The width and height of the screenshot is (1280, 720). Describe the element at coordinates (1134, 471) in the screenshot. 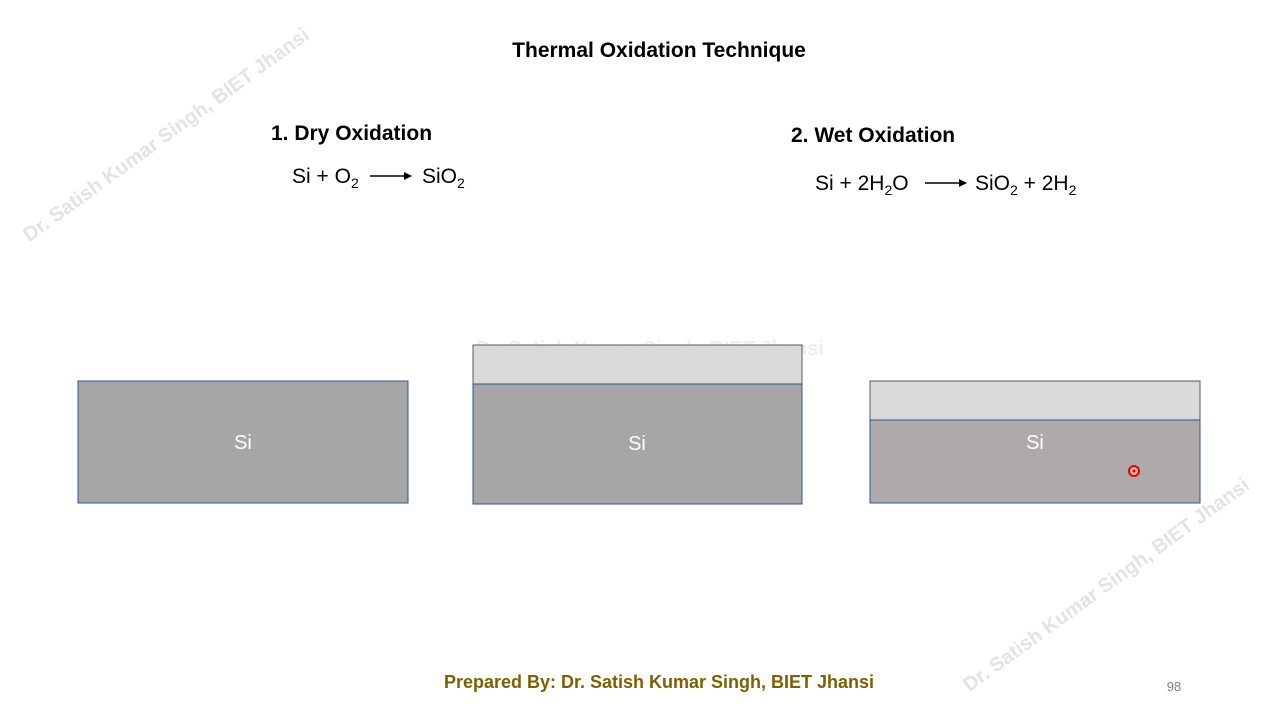

I see `pointer` at that location.